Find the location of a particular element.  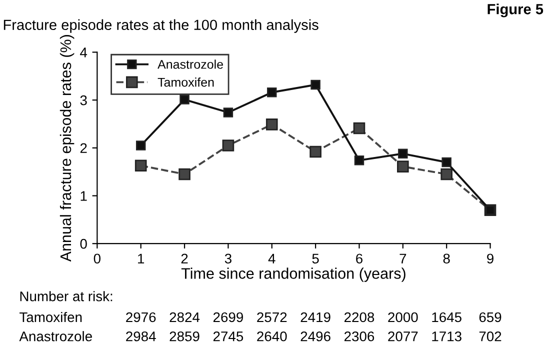

x-tick-label: 8 is located at coordinates (446, 259).